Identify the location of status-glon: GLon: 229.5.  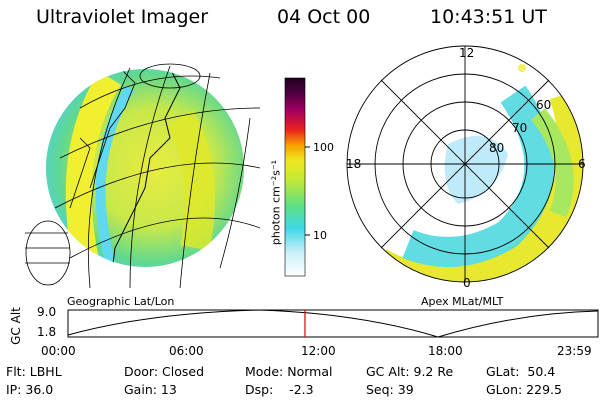
(524, 389).